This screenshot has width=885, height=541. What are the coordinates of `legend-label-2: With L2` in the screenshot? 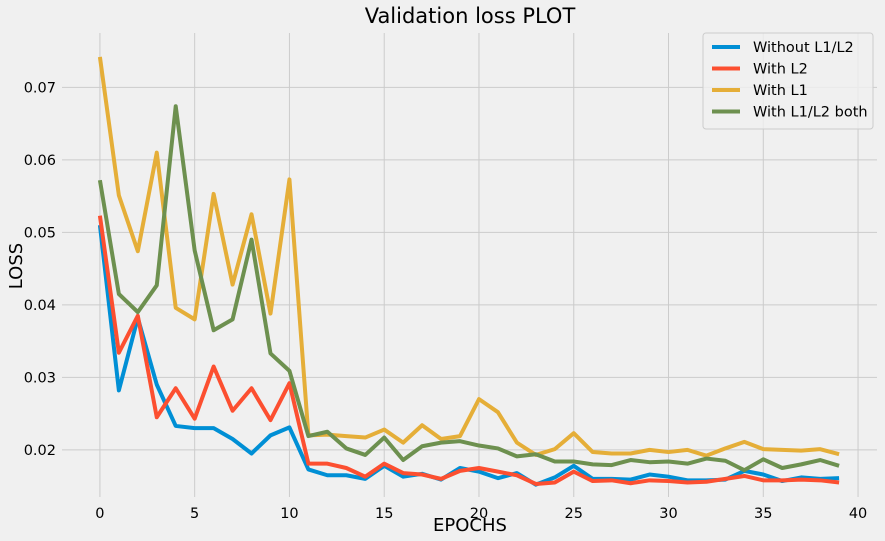 It's located at (780, 70).